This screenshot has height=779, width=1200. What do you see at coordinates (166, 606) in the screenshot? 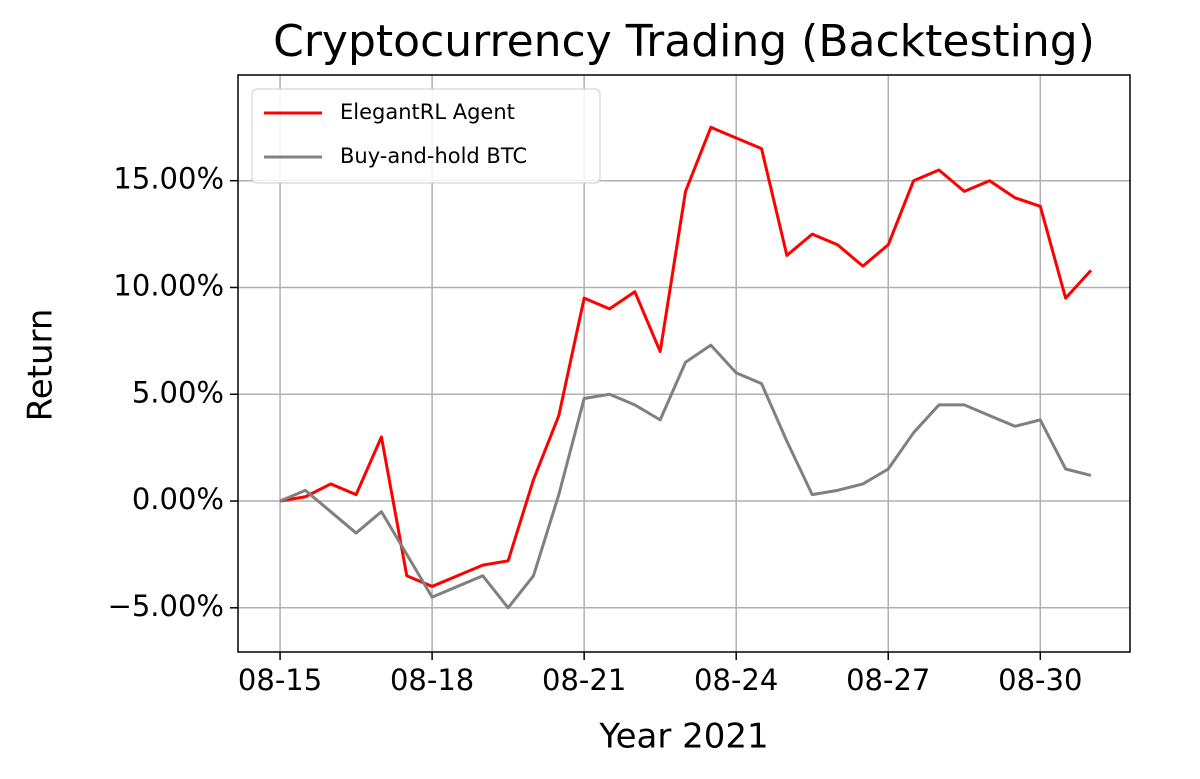
I see `y-tick-label: −5.00%` at bounding box center [166, 606].